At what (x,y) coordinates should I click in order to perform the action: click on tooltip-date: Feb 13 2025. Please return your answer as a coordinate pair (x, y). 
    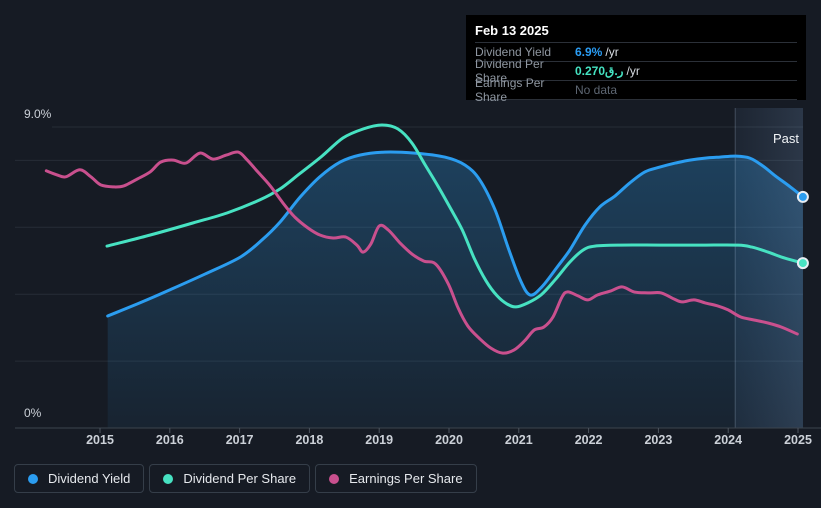
    Looking at the image, I should click on (512, 30).